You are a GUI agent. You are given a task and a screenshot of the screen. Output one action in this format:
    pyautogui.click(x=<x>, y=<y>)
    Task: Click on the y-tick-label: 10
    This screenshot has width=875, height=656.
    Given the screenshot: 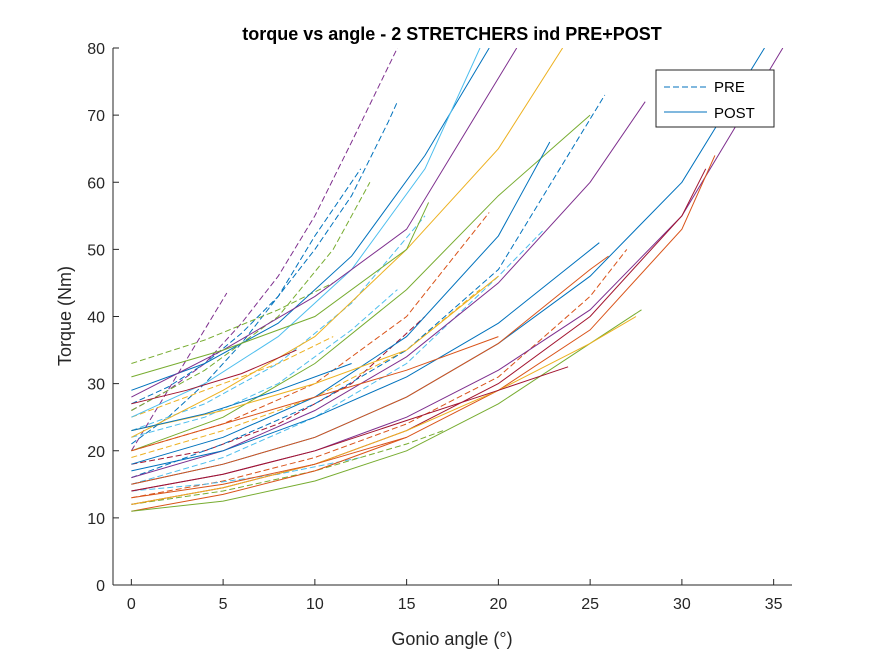 What is the action you would take?
    pyautogui.click(x=96, y=519)
    